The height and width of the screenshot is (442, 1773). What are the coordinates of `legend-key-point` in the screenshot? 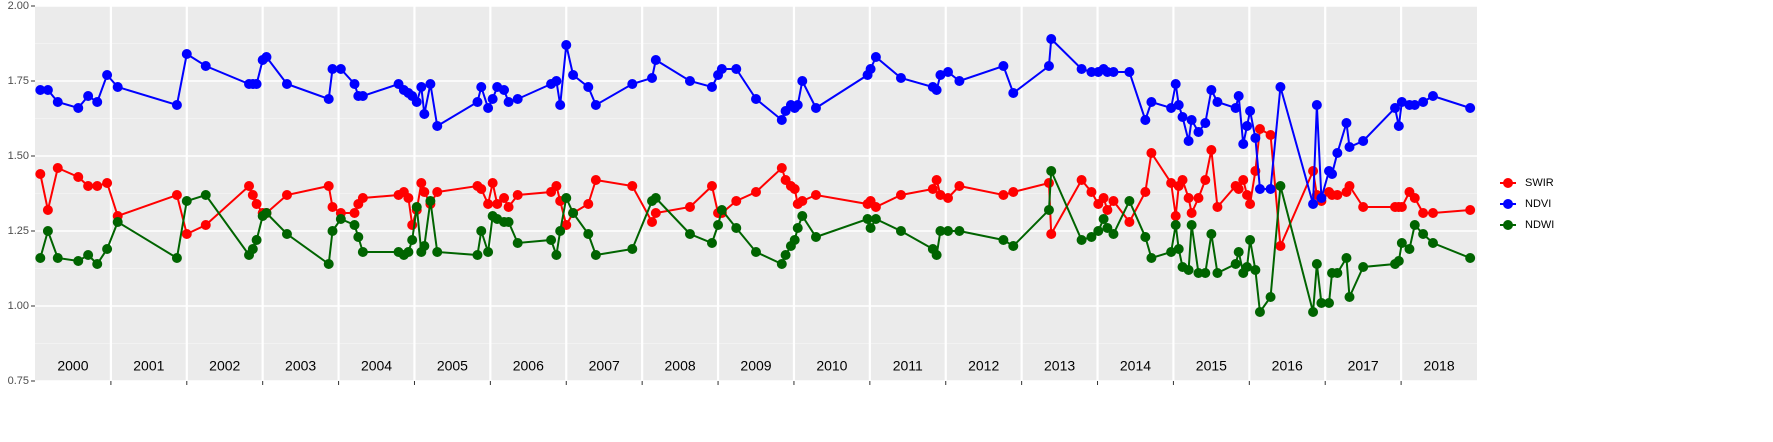 It's located at (1508, 225).